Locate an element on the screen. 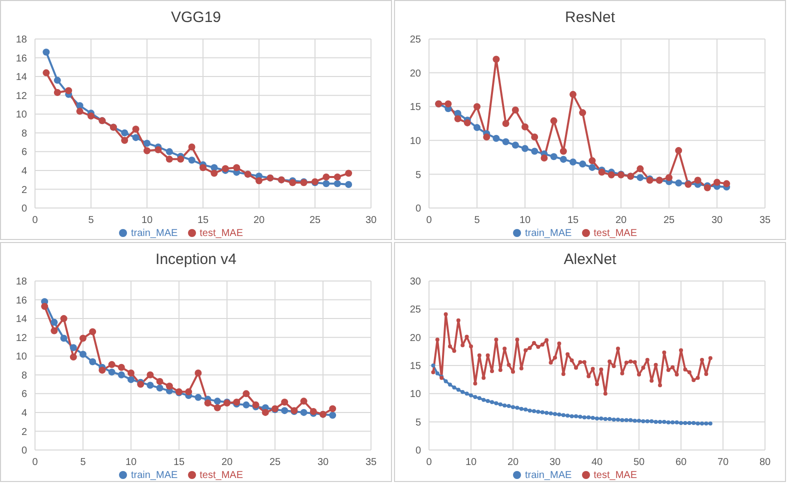 The image size is (796, 484). x-tick-label: 0 is located at coordinates (35, 462).